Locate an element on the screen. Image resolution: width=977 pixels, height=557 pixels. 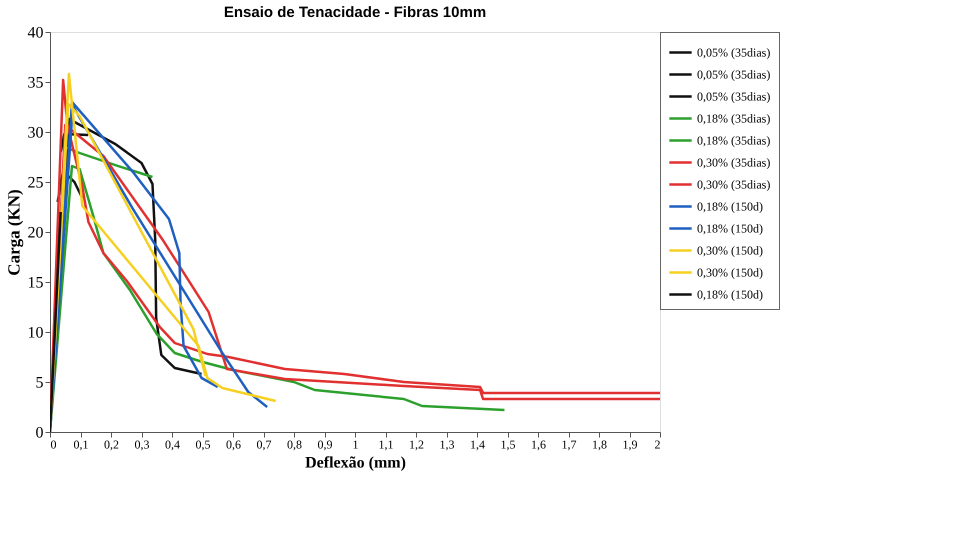
x-tick-label: 0,7 is located at coordinates (264, 445).